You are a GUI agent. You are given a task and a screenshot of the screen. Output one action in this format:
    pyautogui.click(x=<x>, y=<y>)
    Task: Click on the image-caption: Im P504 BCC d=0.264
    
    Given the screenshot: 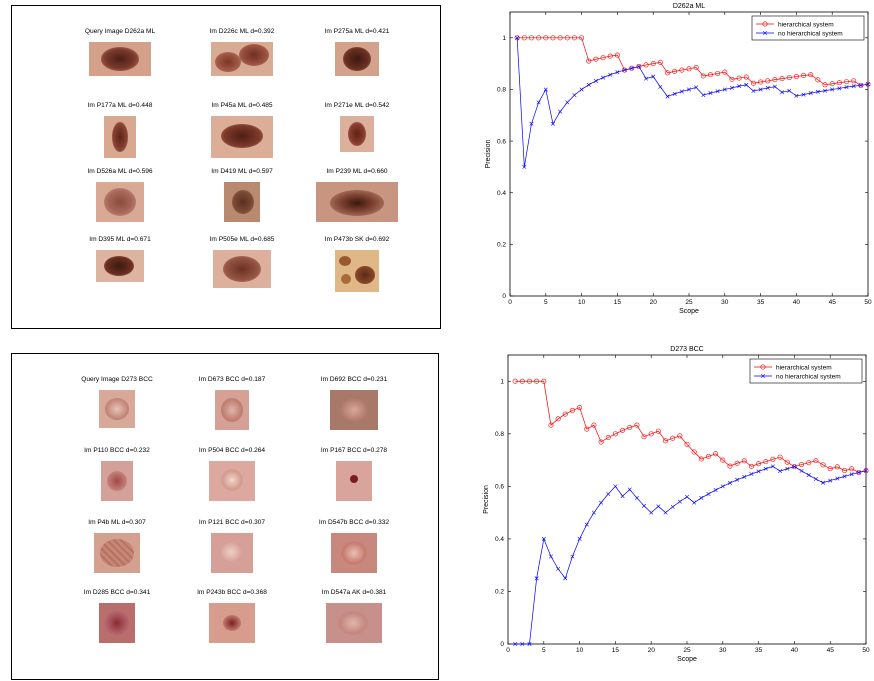 What is the action you would take?
    pyautogui.click(x=232, y=451)
    